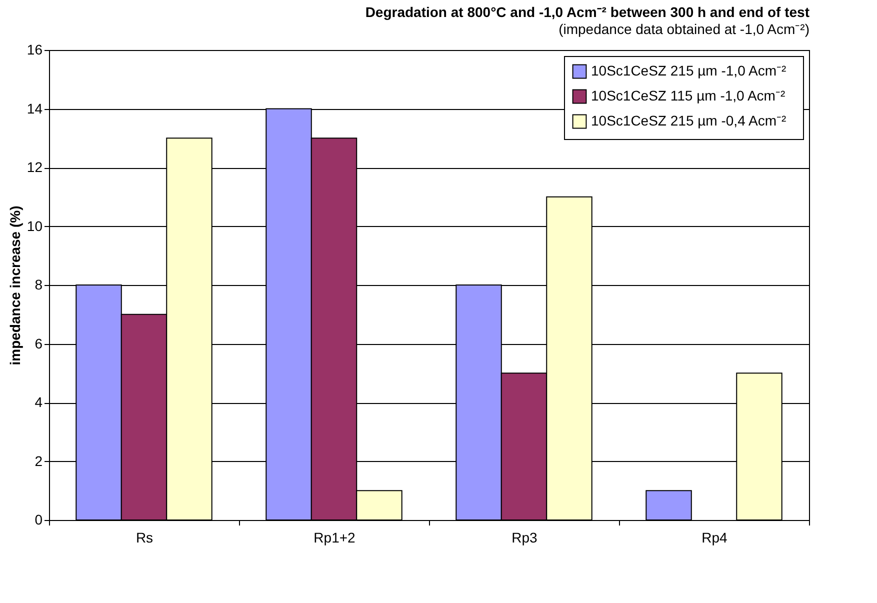 The width and height of the screenshot is (877, 603). What do you see at coordinates (684, 29) in the screenshot?
I see `chart-subtitle: (impedance data obtained at -1,0 Acm⁻²)` at bounding box center [684, 29].